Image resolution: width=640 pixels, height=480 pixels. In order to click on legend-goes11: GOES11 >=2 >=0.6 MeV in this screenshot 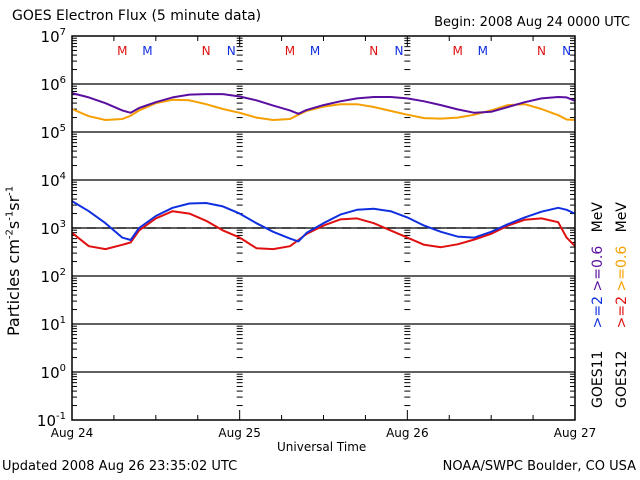, I will do `click(598, 305)`.